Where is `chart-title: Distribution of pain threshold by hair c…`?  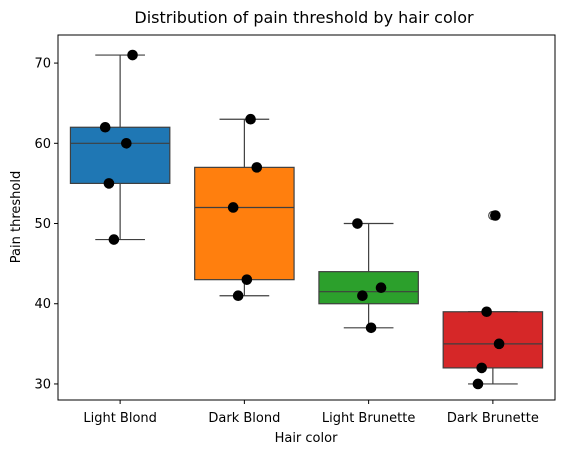 chart-title: Distribution of pain threshold by hair c… is located at coordinates (304, 17).